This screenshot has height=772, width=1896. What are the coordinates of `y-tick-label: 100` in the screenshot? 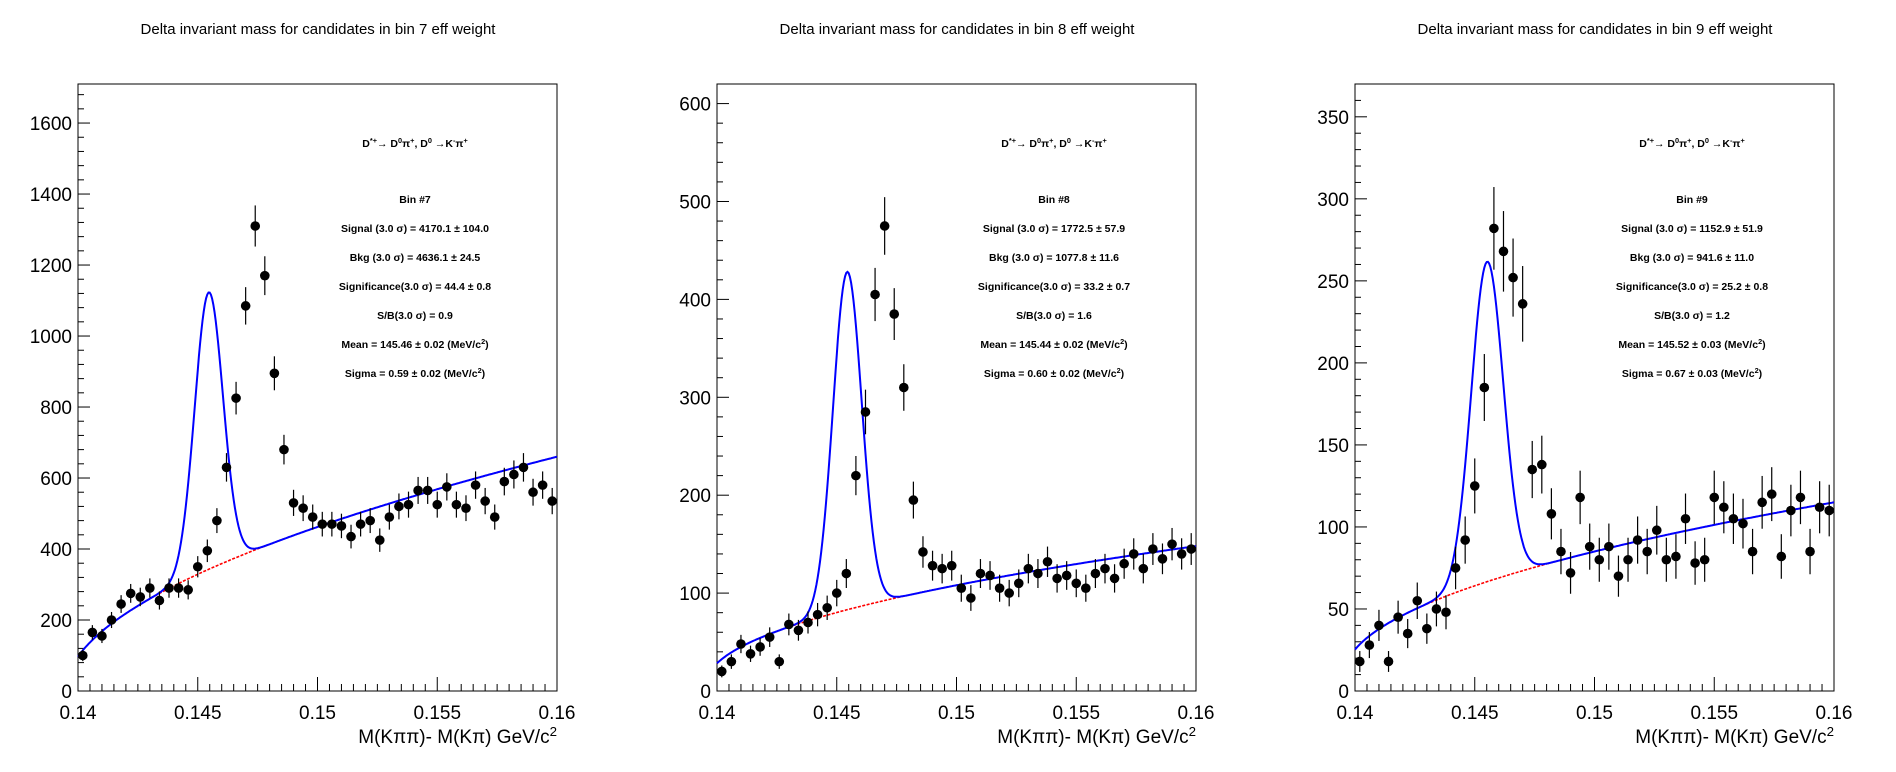 It's located at (695, 594).